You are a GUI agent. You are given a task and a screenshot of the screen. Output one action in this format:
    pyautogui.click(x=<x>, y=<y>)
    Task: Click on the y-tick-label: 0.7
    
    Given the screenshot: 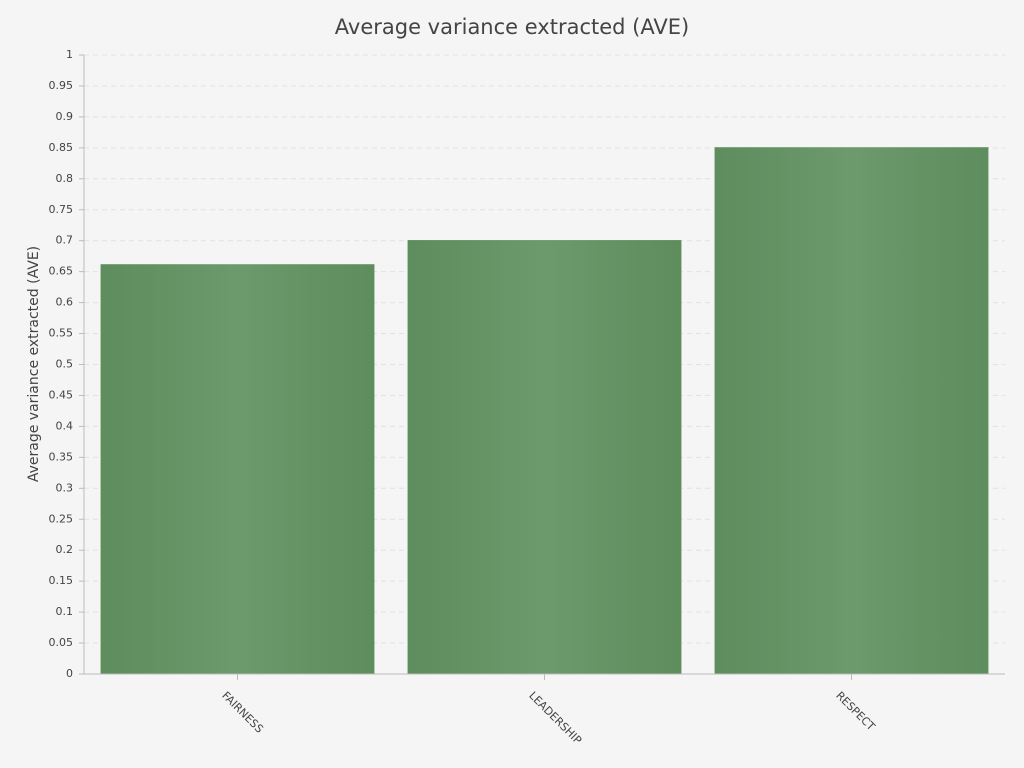 What is the action you would take?
    pyautogui.click(x=65, y=240)
    